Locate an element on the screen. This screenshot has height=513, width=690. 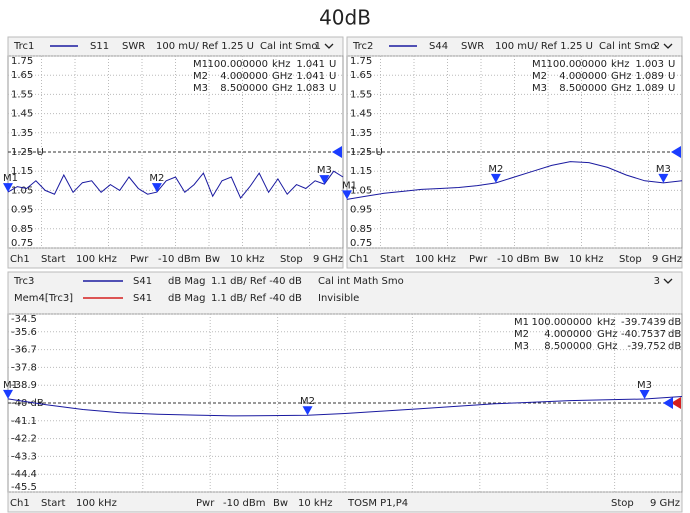
trace-name: Trc3 is located at coordinates (23, 281).